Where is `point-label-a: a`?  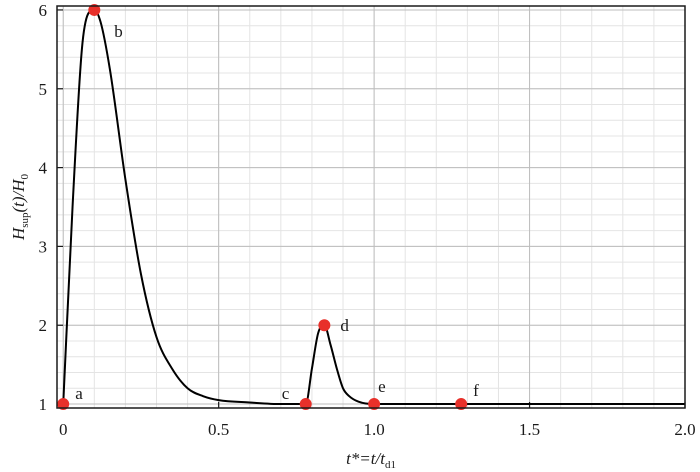 point-label-a: a is located at coordinates (79, 393).